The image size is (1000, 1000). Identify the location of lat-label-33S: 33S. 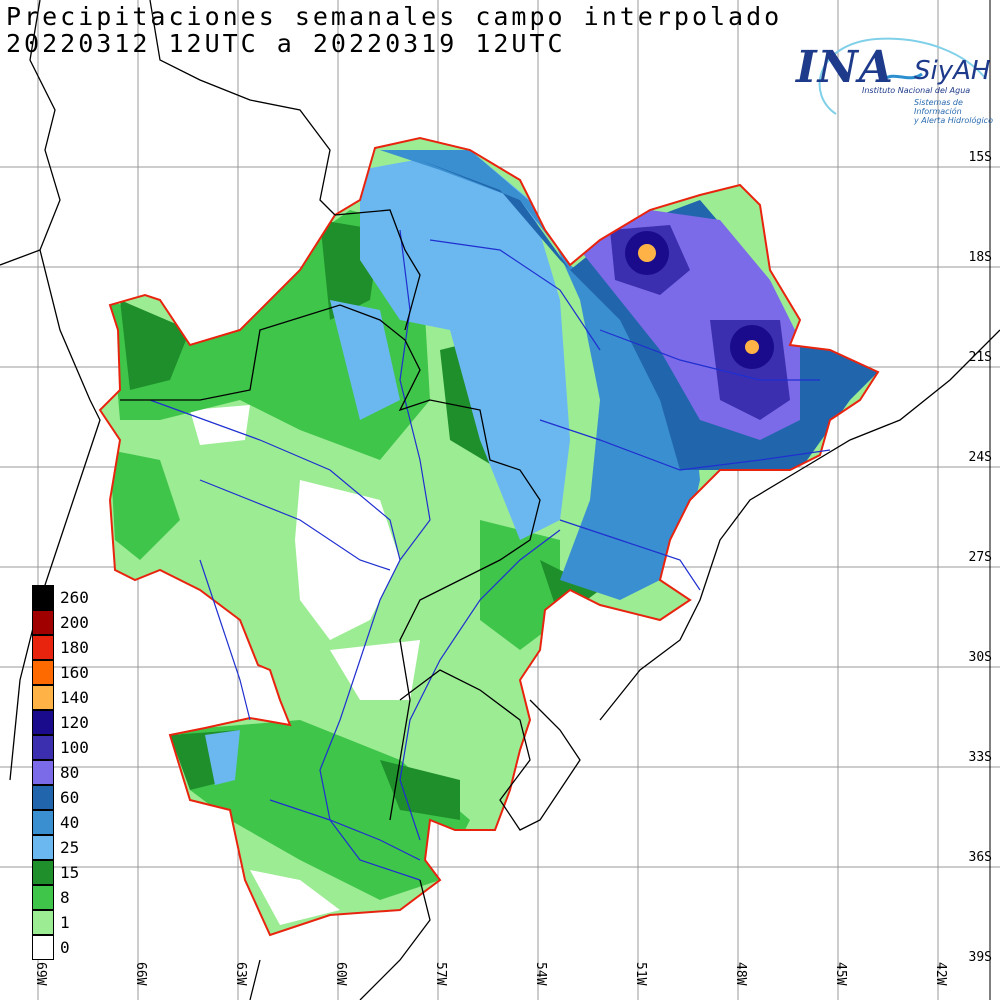
(980, 757).